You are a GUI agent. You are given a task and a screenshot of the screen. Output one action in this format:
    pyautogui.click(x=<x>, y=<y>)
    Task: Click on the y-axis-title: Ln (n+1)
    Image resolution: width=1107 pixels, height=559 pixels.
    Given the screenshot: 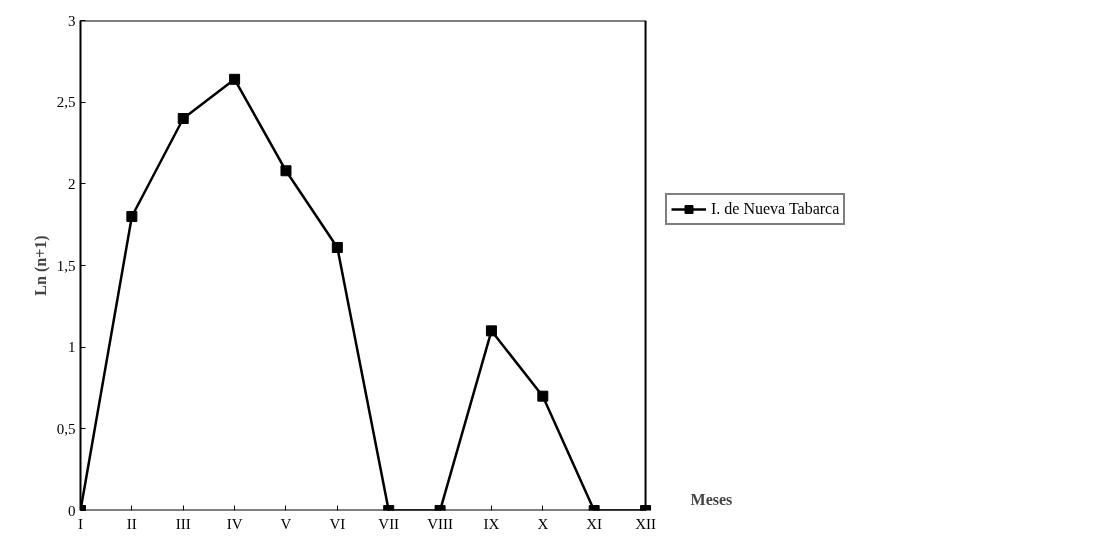 What is the action you would take?
    pyautogui.click(x=40, y=265)
    